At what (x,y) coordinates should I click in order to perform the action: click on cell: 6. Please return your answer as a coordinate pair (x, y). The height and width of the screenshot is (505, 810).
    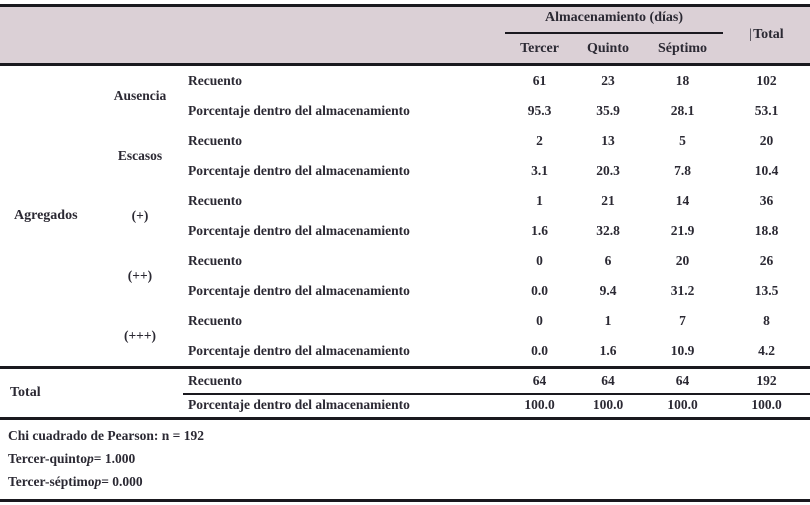
    Looking at the image, I should click on (608, 260).